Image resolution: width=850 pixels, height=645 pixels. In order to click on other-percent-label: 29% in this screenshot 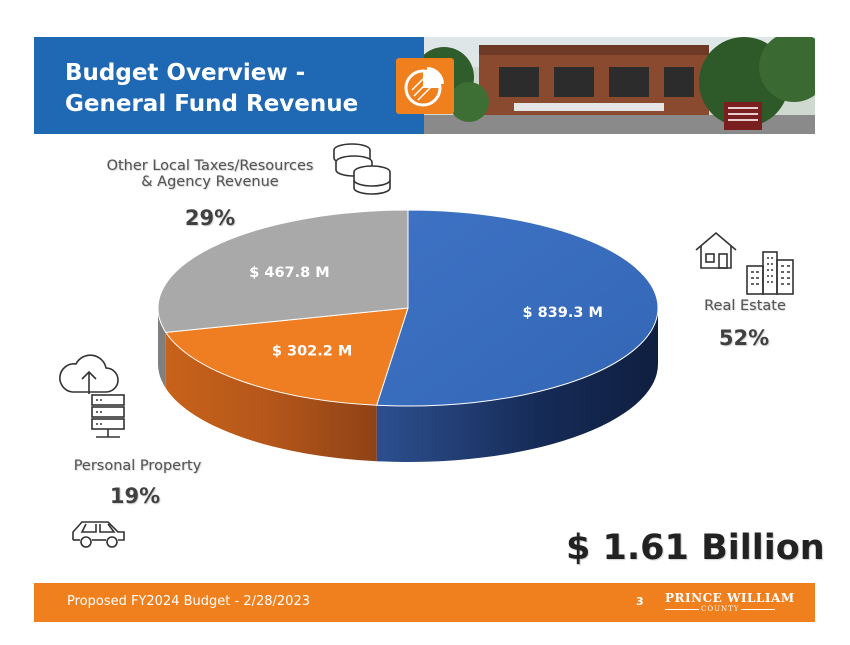, I will do `click(210, 218)`.